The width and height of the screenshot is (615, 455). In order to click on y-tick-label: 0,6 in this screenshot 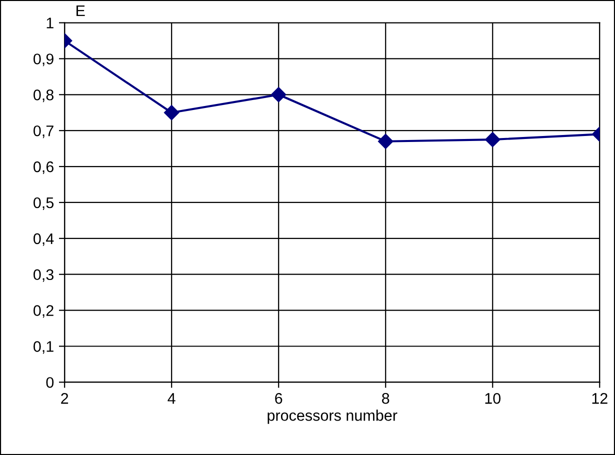, I will do `click(44, 167)`.